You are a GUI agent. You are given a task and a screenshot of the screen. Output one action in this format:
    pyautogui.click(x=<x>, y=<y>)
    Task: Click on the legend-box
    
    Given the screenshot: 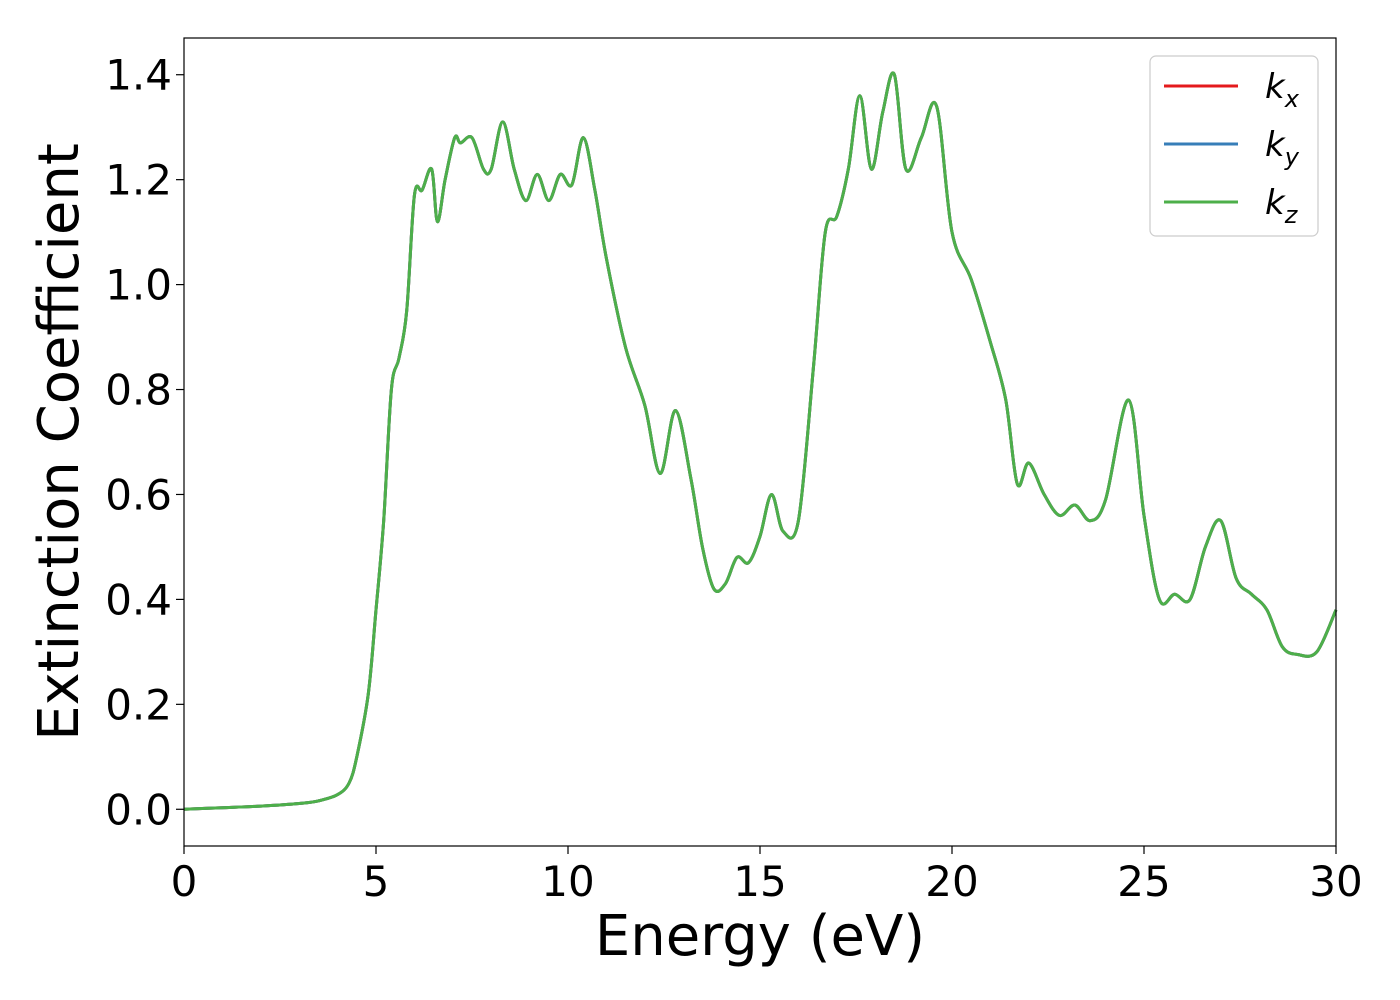 What is the action you would take?
    pyautogui.click(x=1234, y=146)
    